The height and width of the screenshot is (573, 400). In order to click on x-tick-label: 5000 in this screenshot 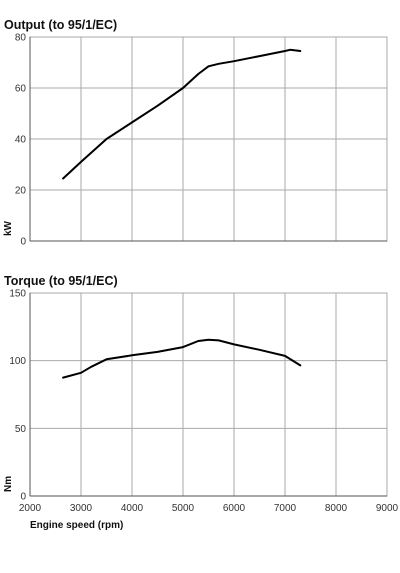, I will do `click(183, 508)`.